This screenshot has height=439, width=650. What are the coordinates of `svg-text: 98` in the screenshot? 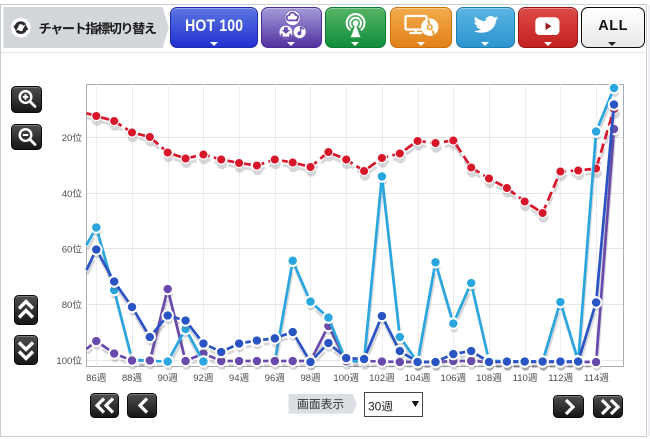 It's located at (305, 378).